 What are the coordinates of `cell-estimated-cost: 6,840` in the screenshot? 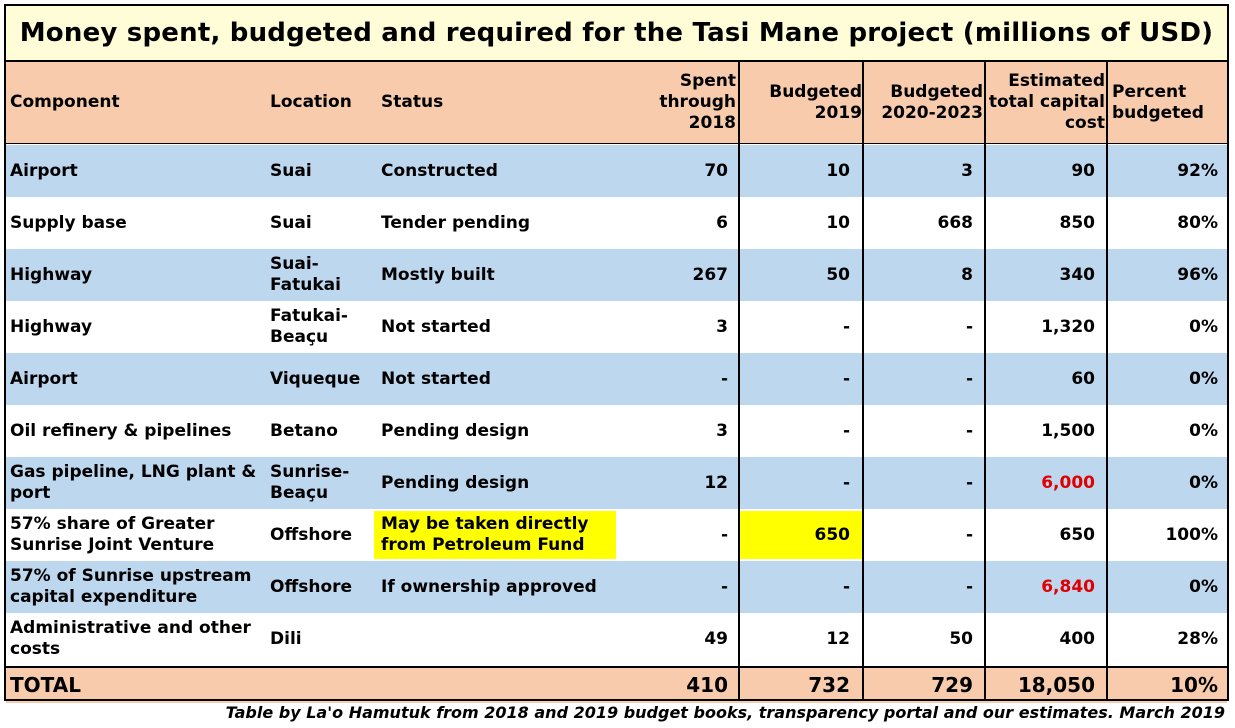 It's located at (1068, 586).